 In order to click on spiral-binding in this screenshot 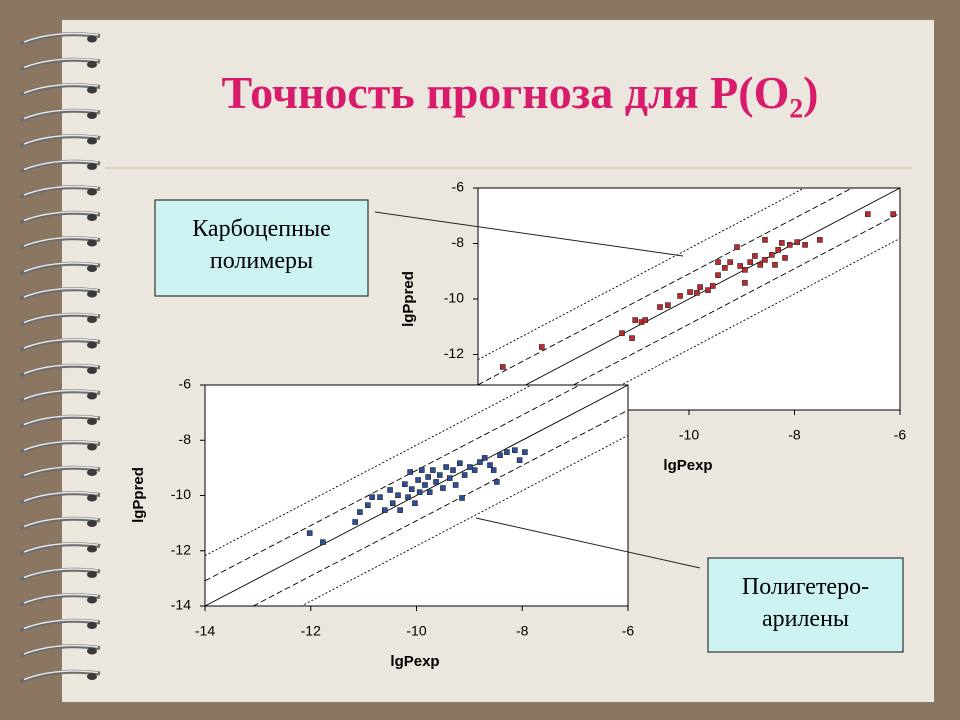, I will do `click(60, 358)`.